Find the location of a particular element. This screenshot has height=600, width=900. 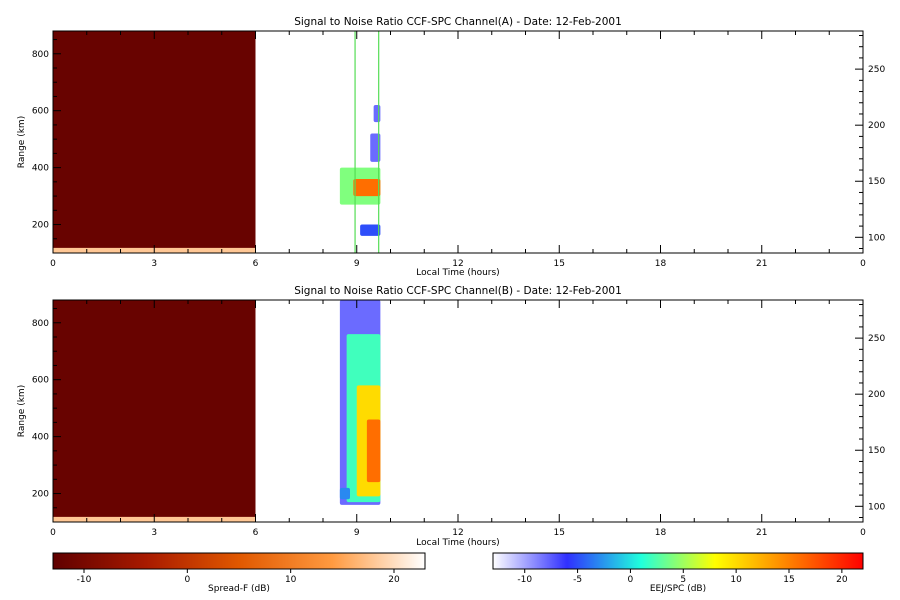

colorbar-spread-f-label: Spread-F (dB) is located at coordinates (239, 589).